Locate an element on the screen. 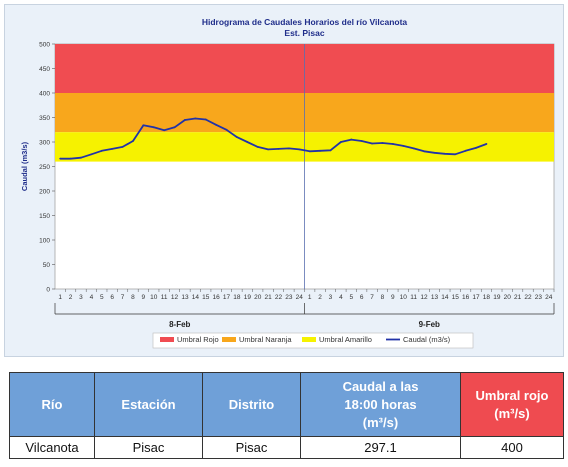 This screenshot has height=467, width=568. x-tick-label-17: 18 is located at coordinates (237, 297).